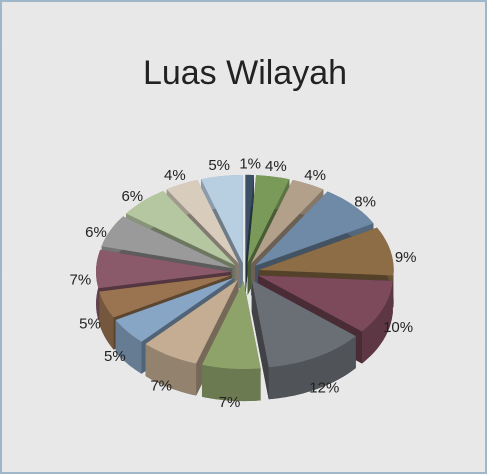 The height and width of the screenshot is (474, 487). Describe the element at coordinates (250, 164) in the screenshot. I see `data-label: 1%` at that location.